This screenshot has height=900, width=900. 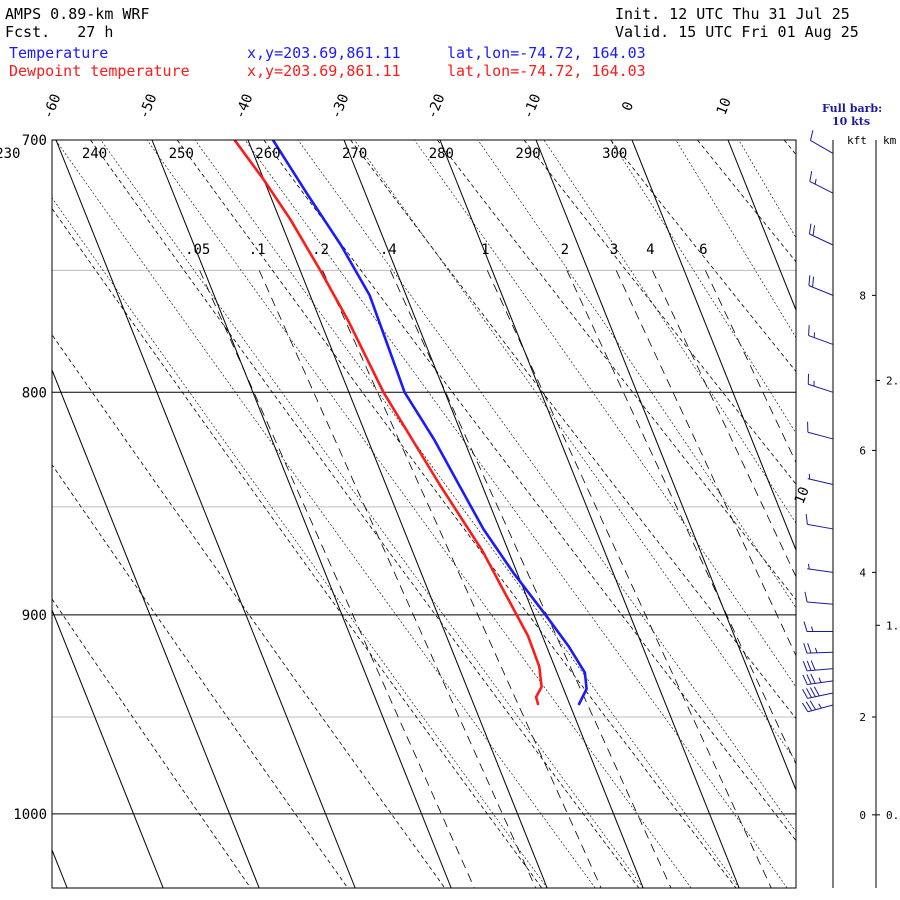 I want to click on pressure-tick-label: 900, so click(x=34, y=616).